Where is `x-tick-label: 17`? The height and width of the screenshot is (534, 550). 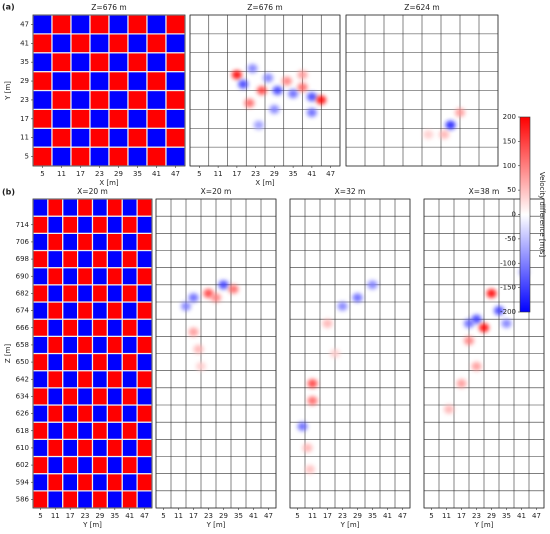 x-tick-label: 17 is located at coordinates (461, 516).